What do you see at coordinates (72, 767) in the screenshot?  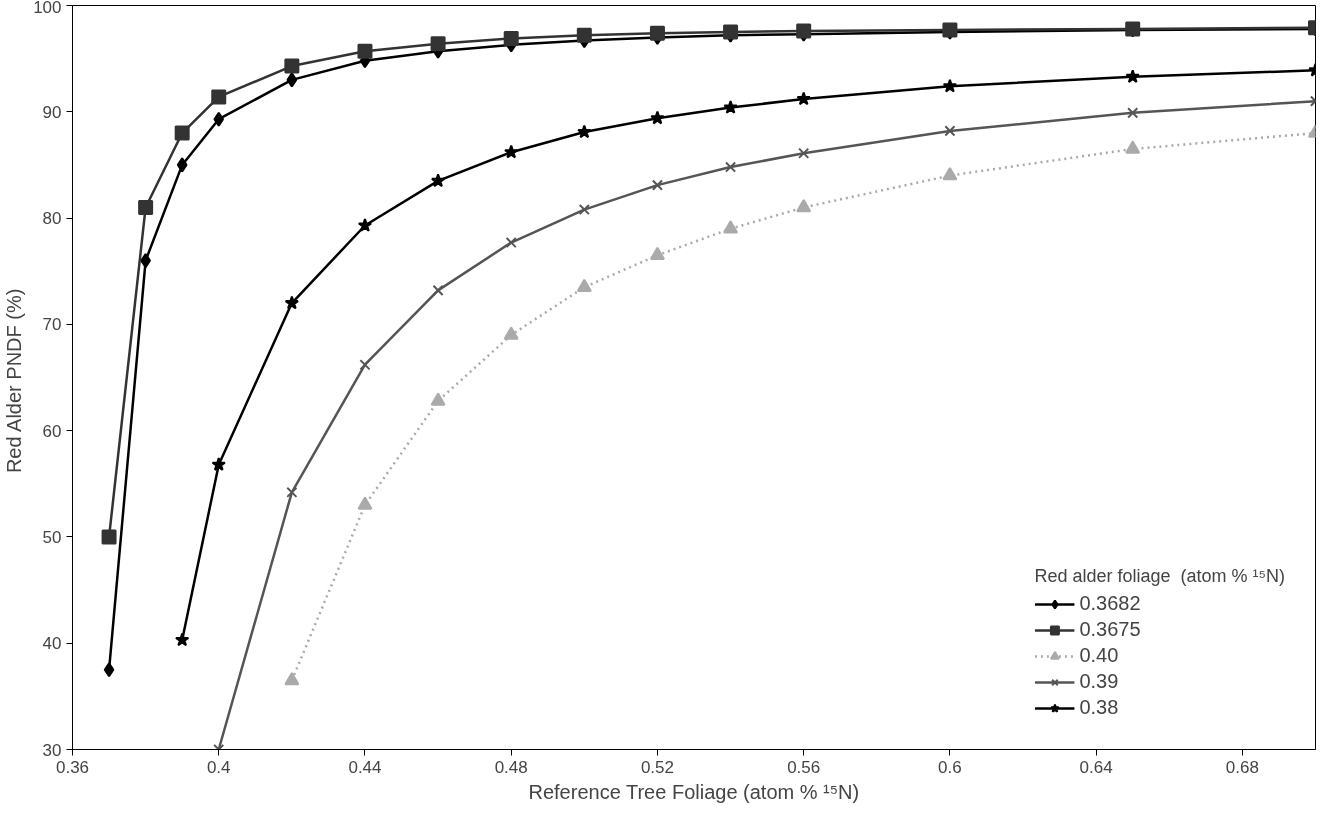 I see `x-tick-label: 0.36` at bounding box center [72, 767].